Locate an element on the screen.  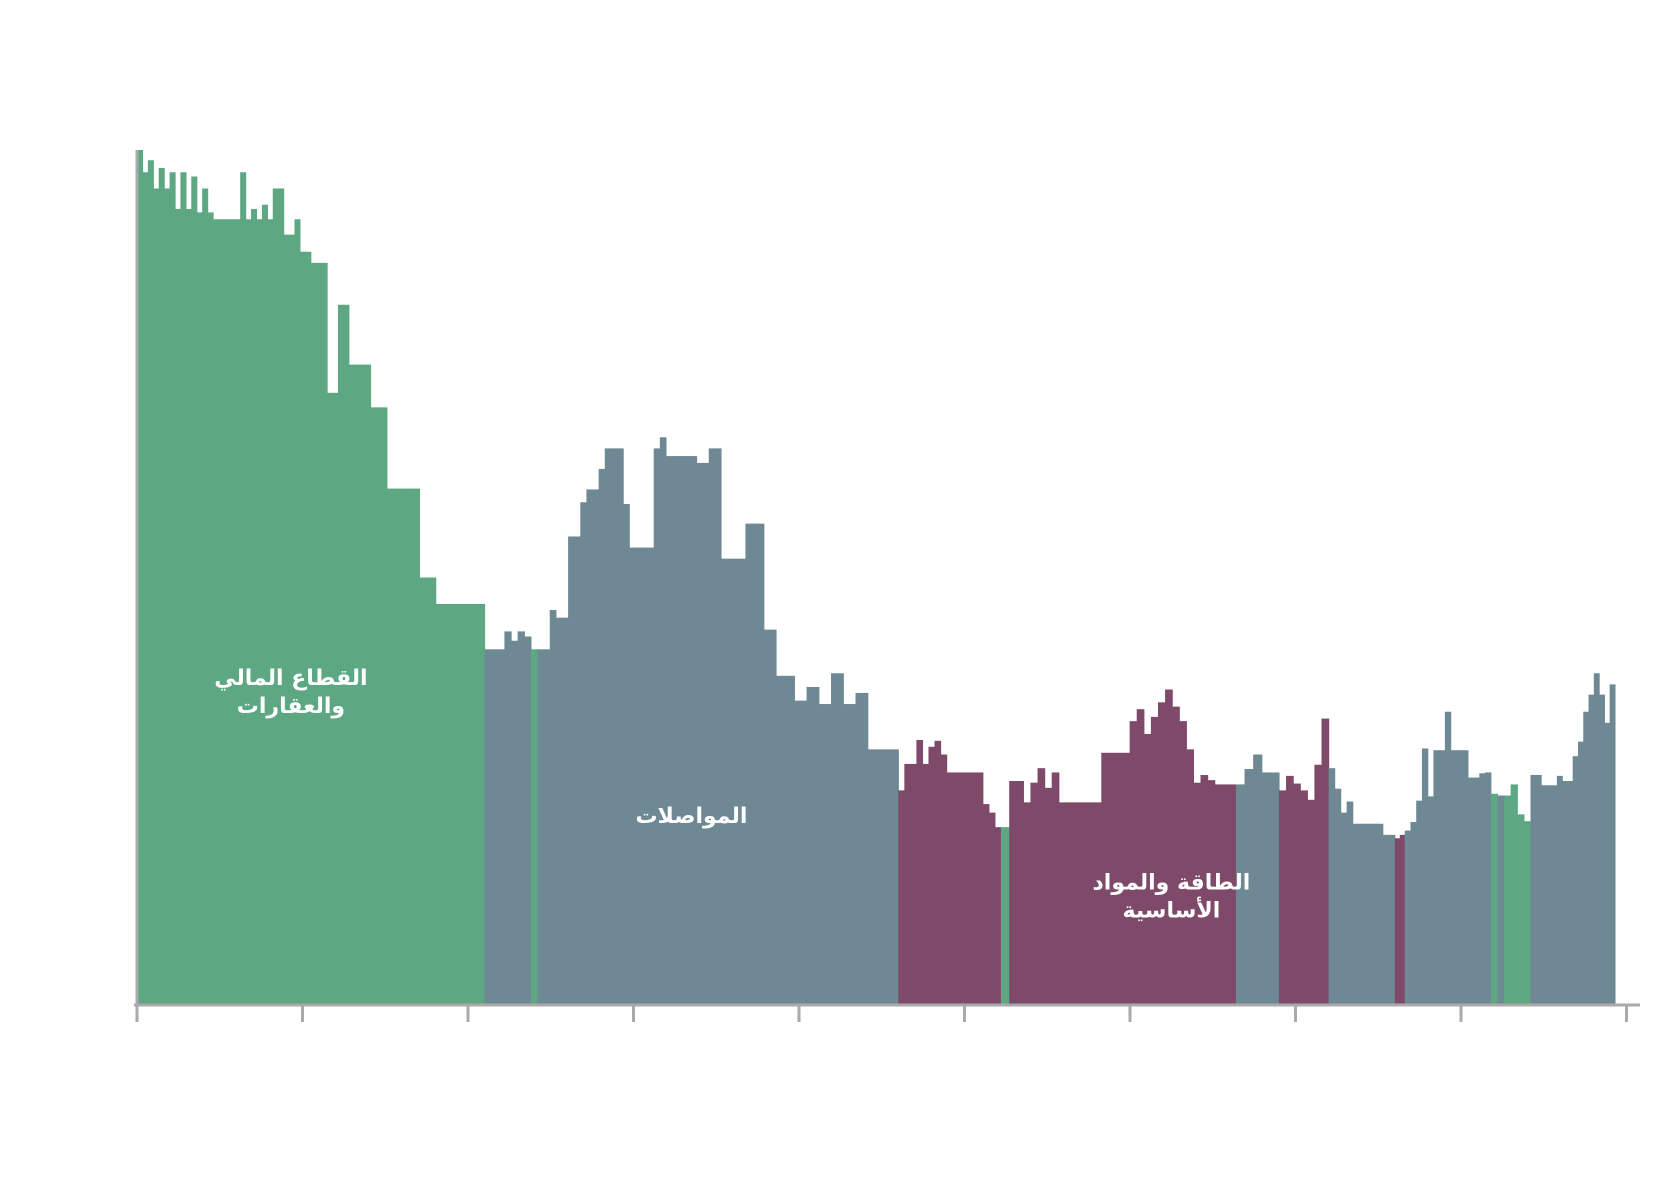
sector-label-line: والعقارات is located at coordinates (291, 706).